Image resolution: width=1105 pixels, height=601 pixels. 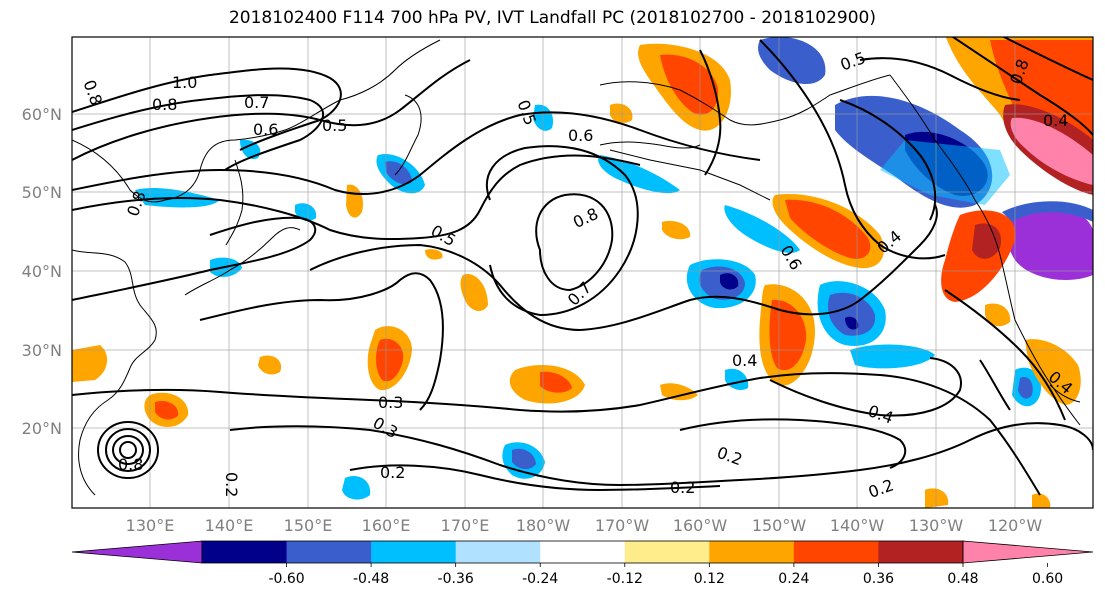 I want to click on colorbar-tick-label: -0.36, so click(x=456, y=579).